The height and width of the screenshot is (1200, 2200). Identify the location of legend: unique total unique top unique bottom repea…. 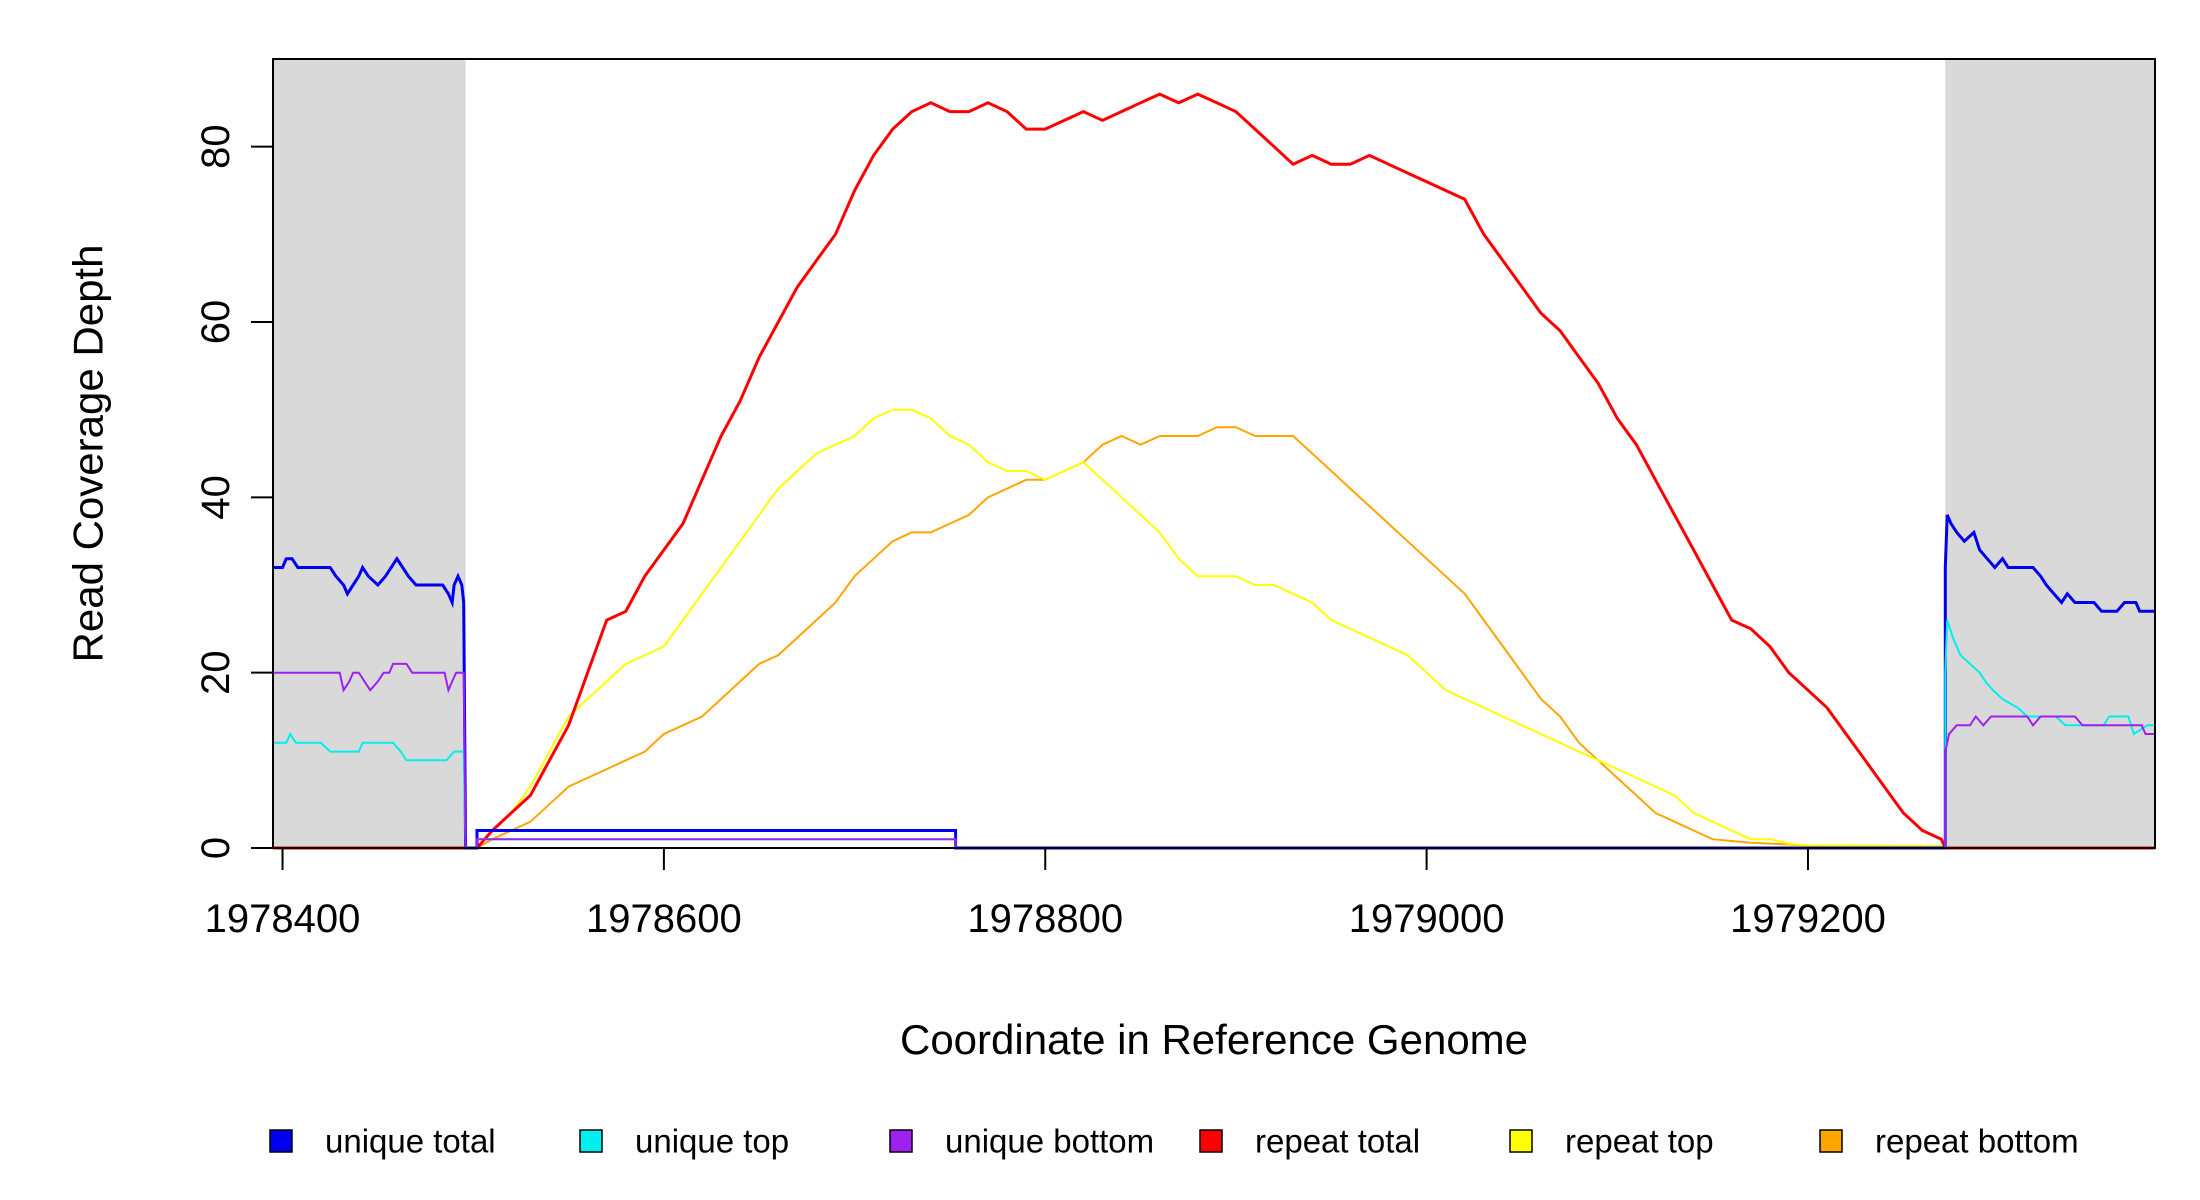
(1174, 1141).